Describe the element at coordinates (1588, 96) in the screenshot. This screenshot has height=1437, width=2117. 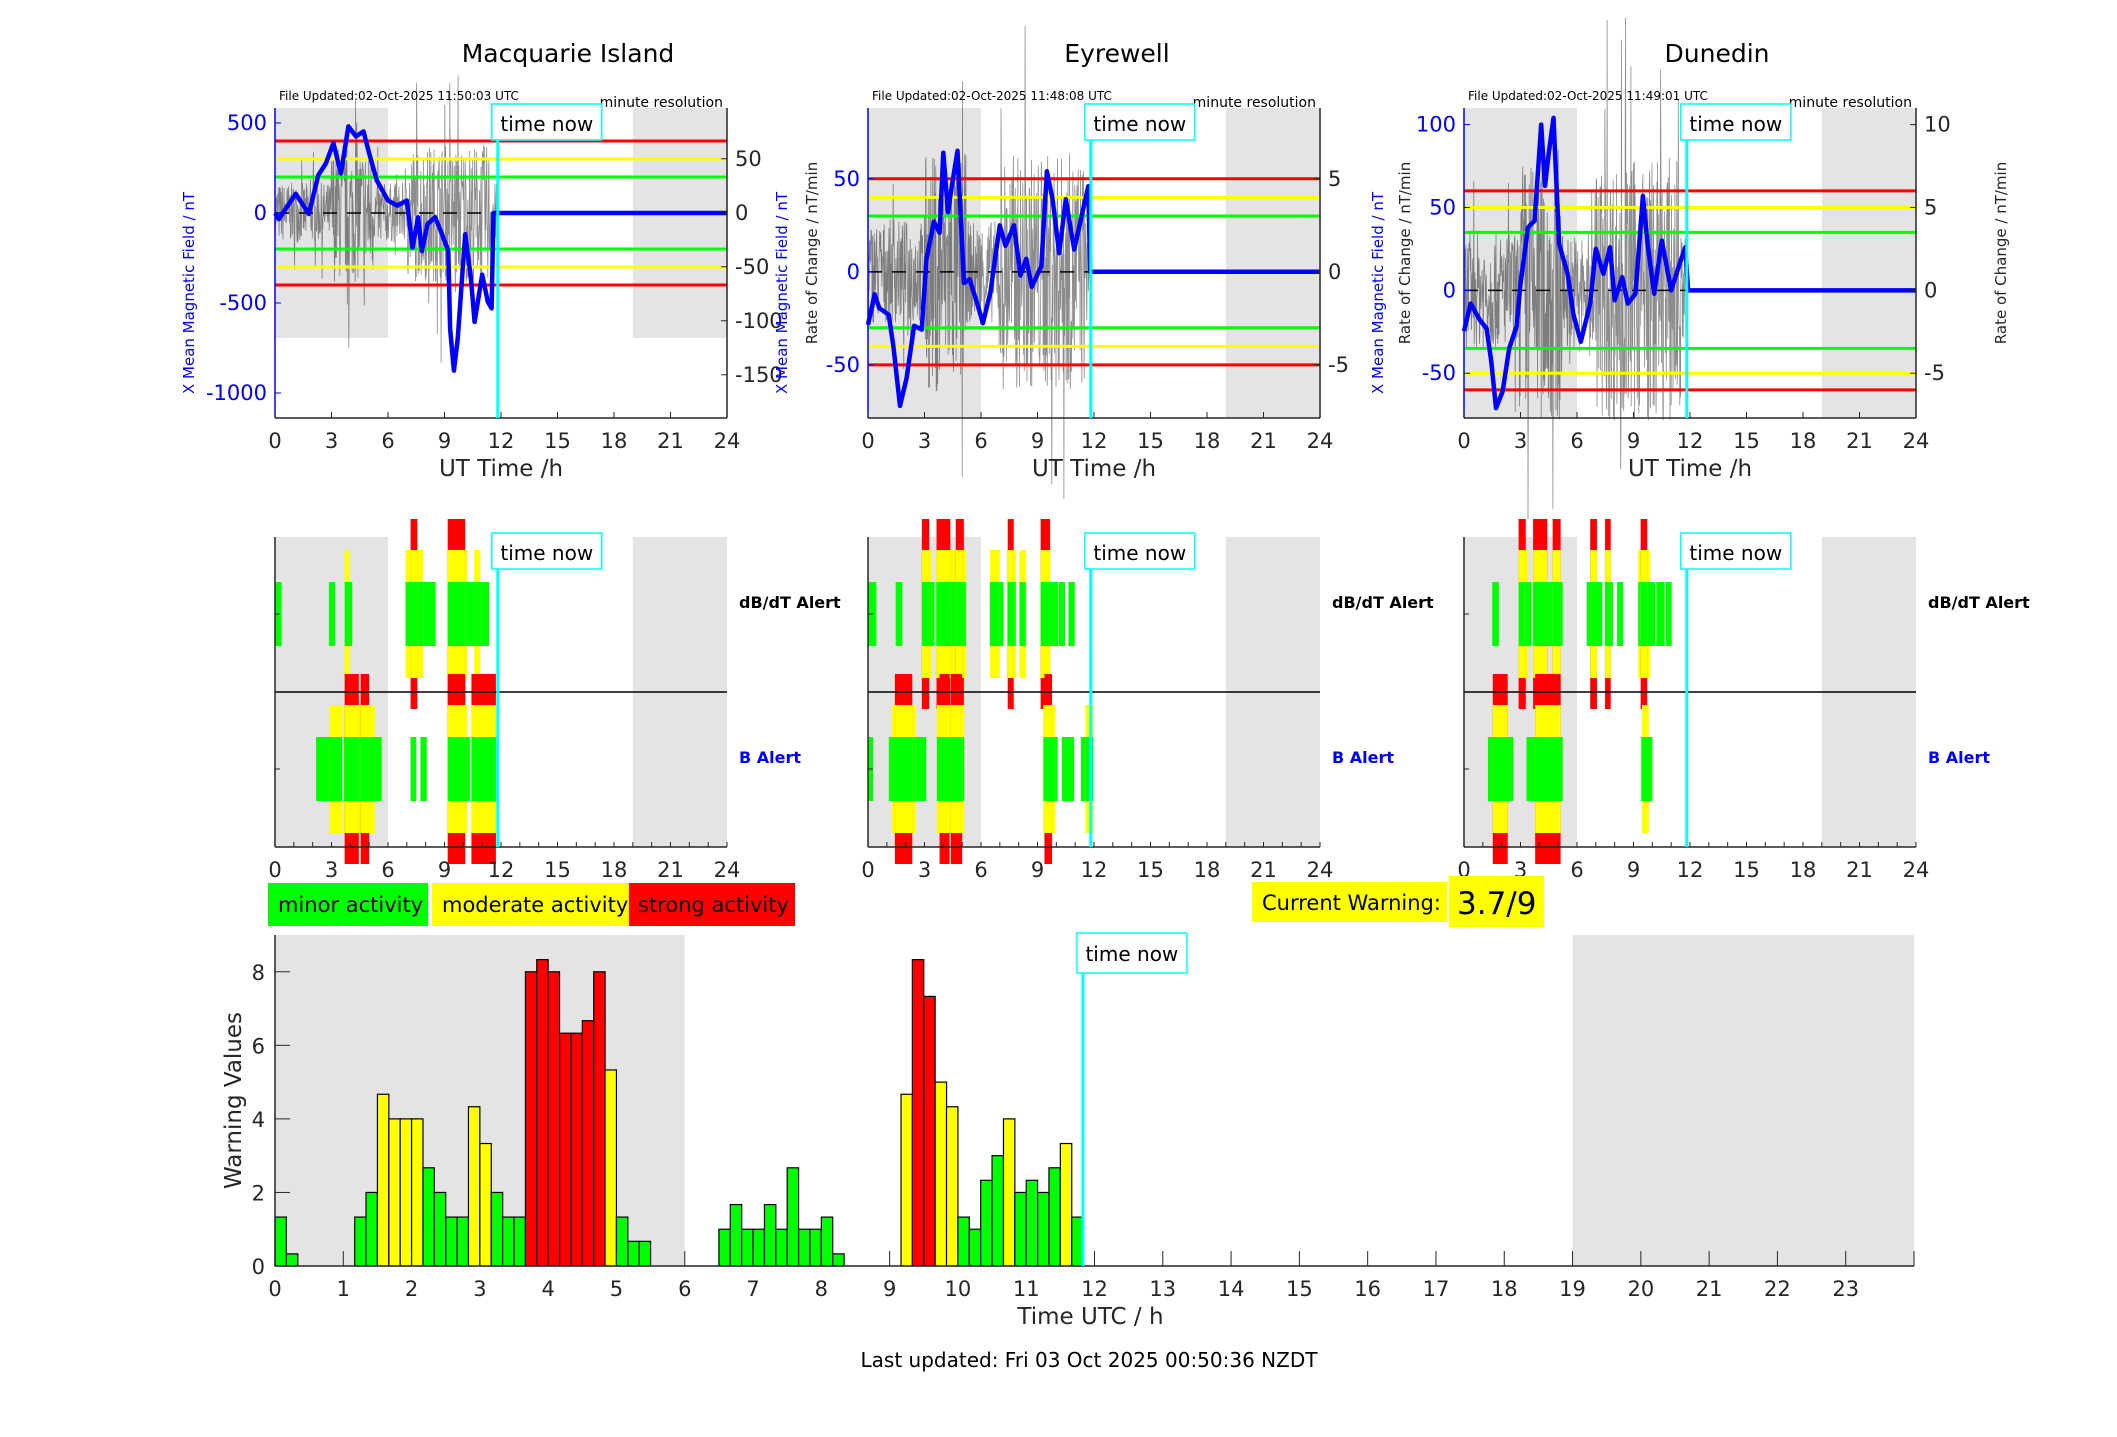
I see `file-updated-label: File Updated:02-Oct-2025 11:49:01 UTC` at that location.